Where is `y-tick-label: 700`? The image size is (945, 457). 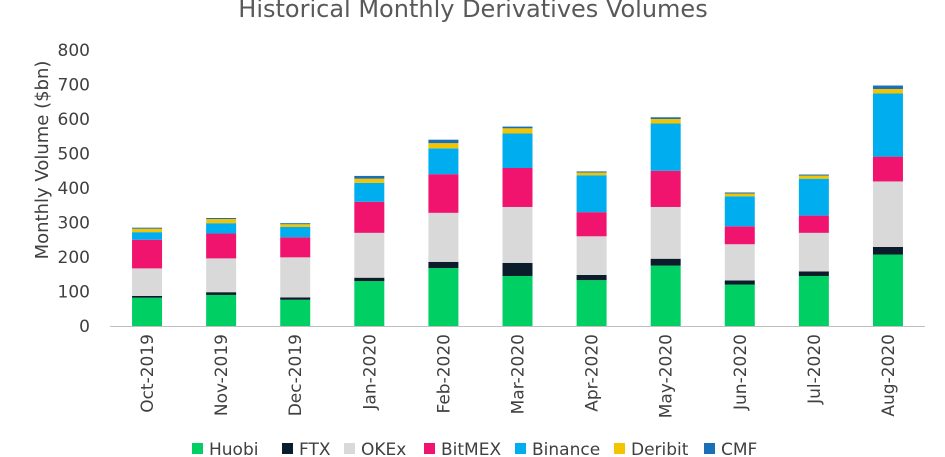
y-tick-label: 700 is located at coordinates (74, 86).